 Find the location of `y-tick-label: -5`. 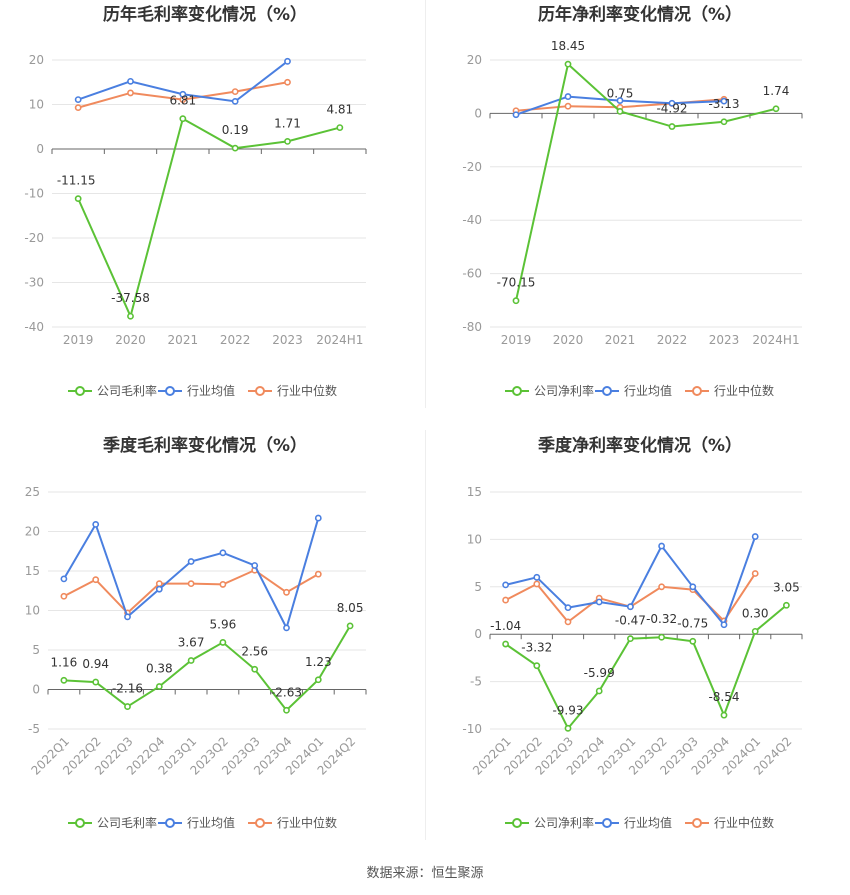

y-tick-label: -5 is located at coordinates (34, 729).